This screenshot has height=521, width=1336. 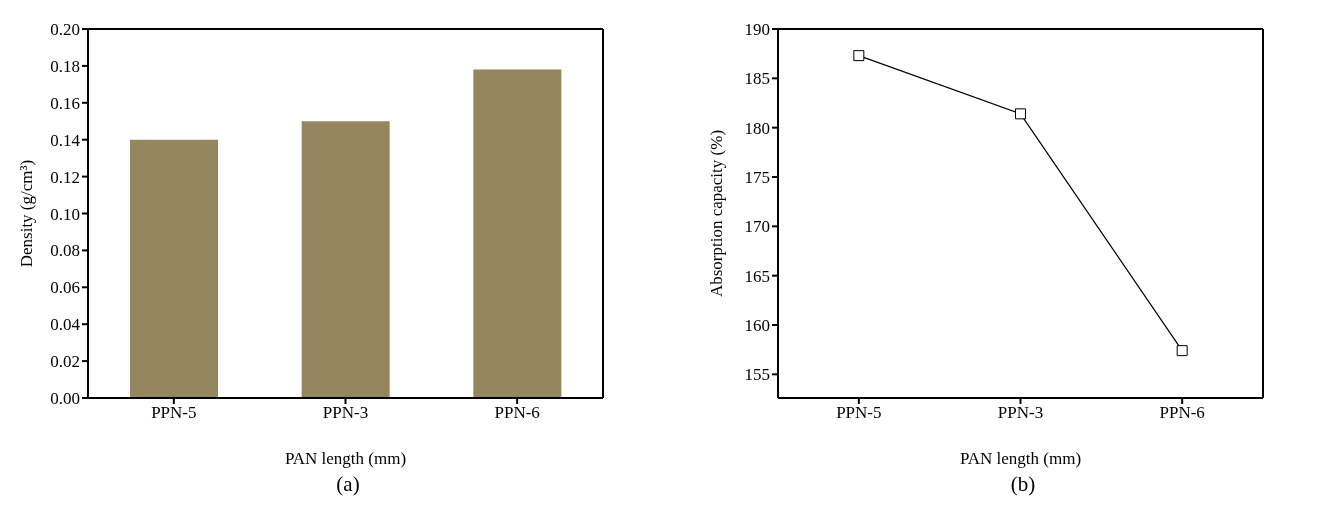 I want to click on y-tick-label: 0.20, so click(x=65, y=30).